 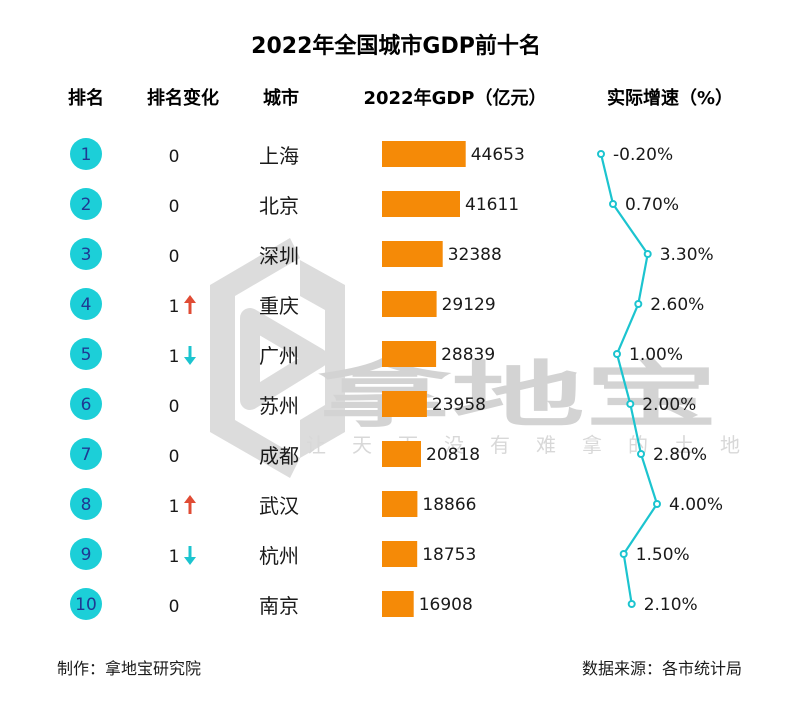 What do you see at coordinates (453, 455) in the screenshot?
I see `gdp-value-label: 20818` at bounding box center [453, 455].